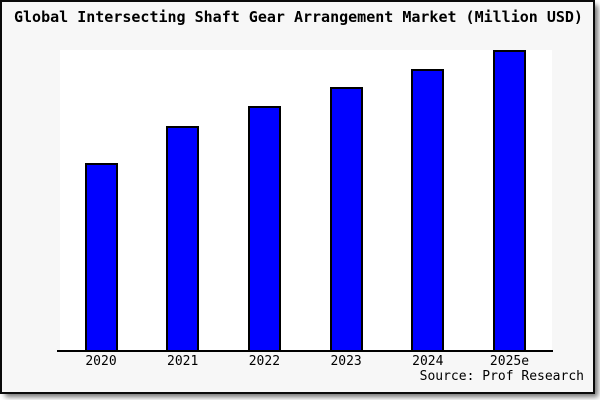 This screenshot has width=600, height=400. What do you see at coordinates (264, 228) in the screenshot?
I see `bar-2022` at bounding box center [264, 228].